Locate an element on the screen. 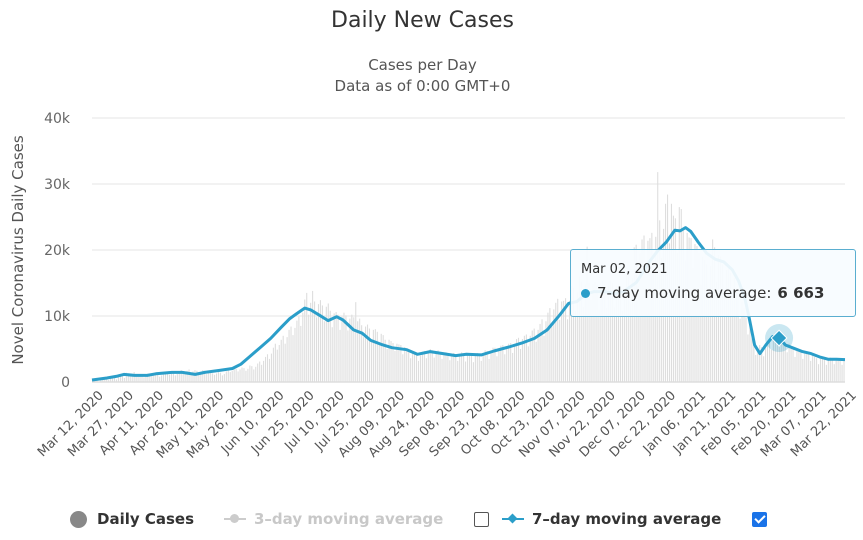  legend-item-daily-cases: Daily Cases is located at coordinates (132, 519).